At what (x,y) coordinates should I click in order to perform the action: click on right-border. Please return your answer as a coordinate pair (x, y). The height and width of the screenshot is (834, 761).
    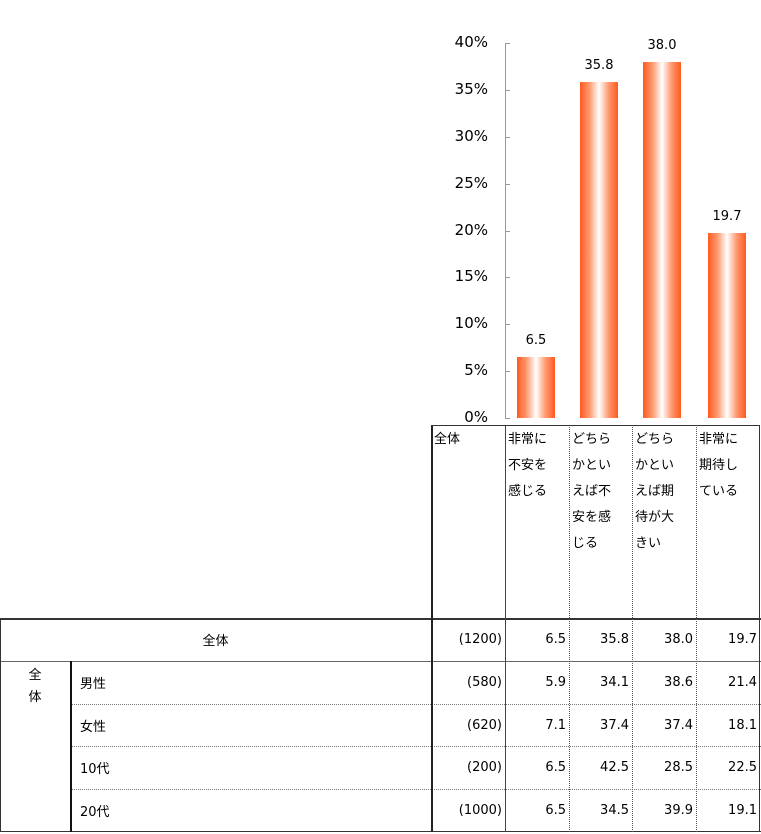
    Looking at the image, I should click on (759, 628).